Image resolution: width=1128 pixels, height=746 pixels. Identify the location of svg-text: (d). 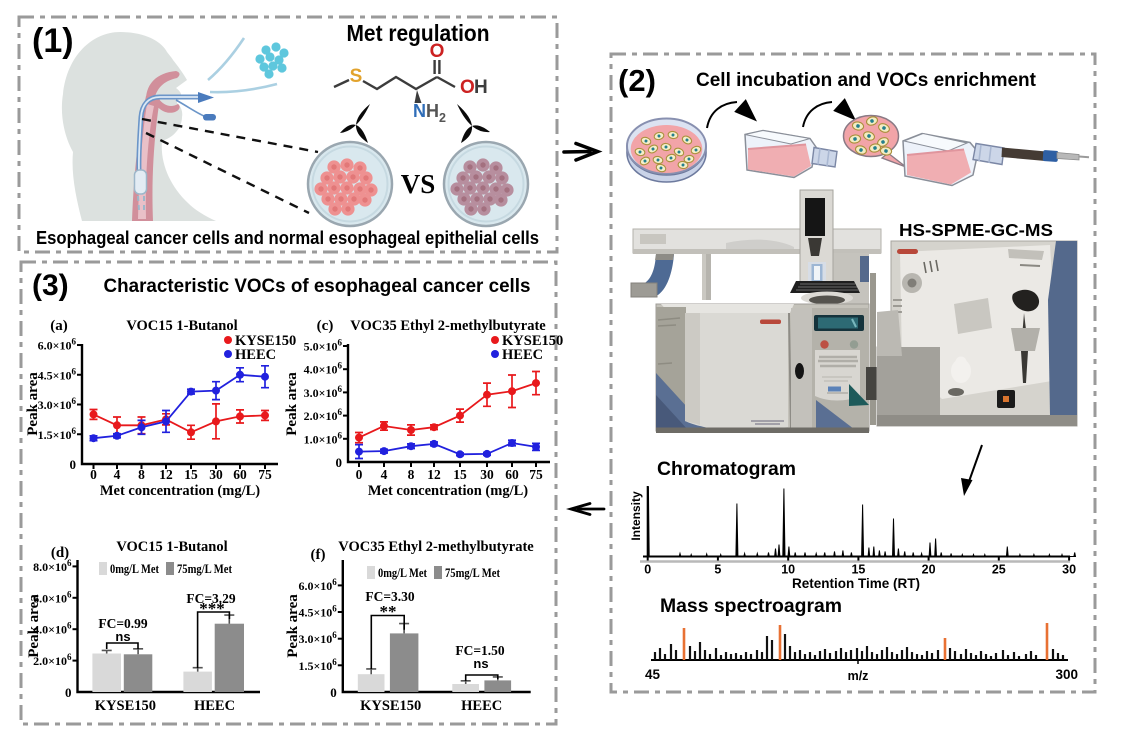
(60, 553).